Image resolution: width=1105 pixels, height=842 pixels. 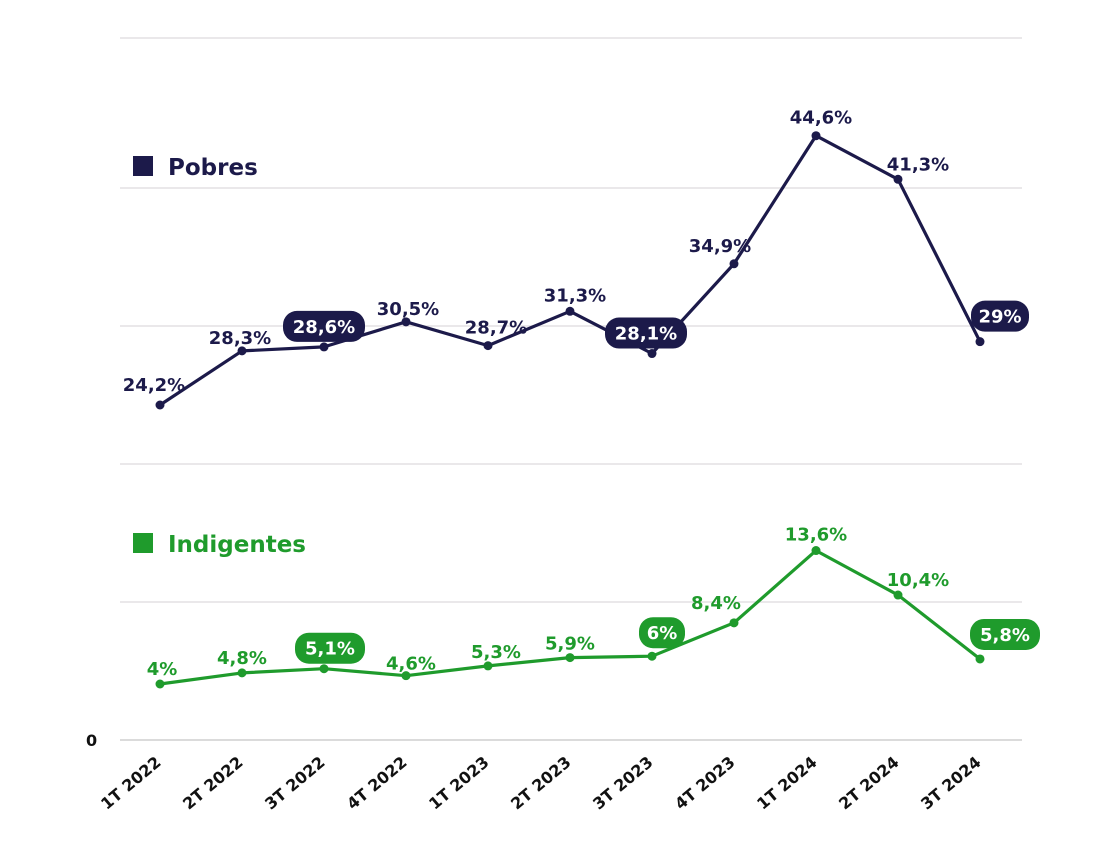 I want to click on x-tick-label: 1T 2022, so click(x=130, y=783).